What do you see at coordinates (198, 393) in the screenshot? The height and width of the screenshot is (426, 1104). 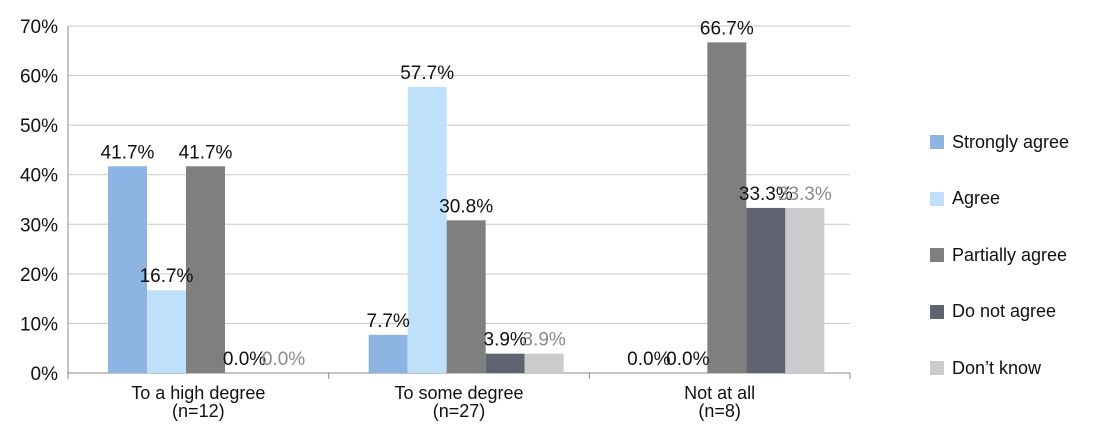 I see `x-category-label: To a high degree` at bounding box center [198, 393].